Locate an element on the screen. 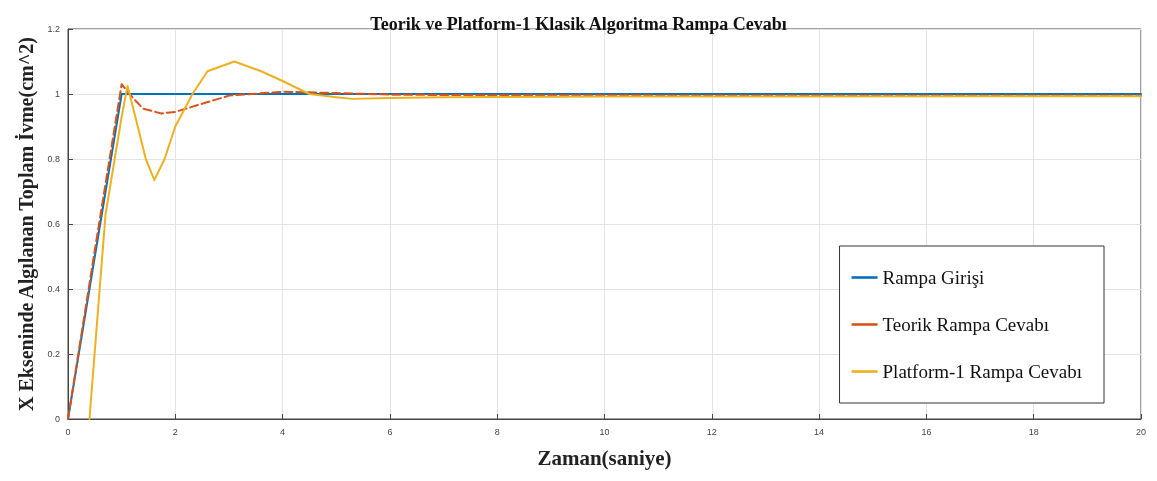 The width and height of the screenshot is (1157, 481). y-tick-label: 0.6 is located at coordinates (53, 224).